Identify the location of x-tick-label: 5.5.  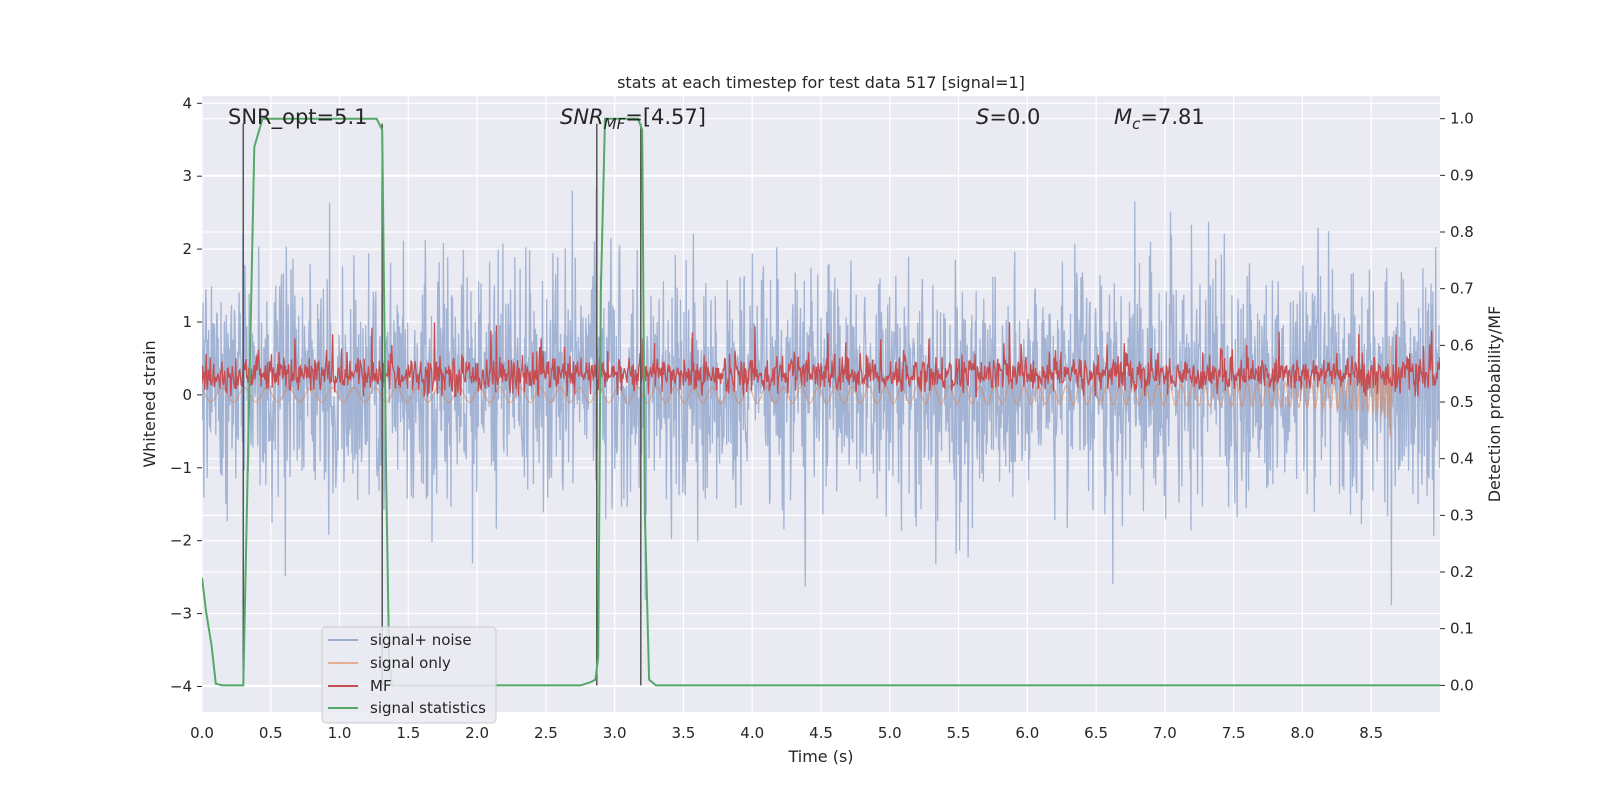
(959, 733).